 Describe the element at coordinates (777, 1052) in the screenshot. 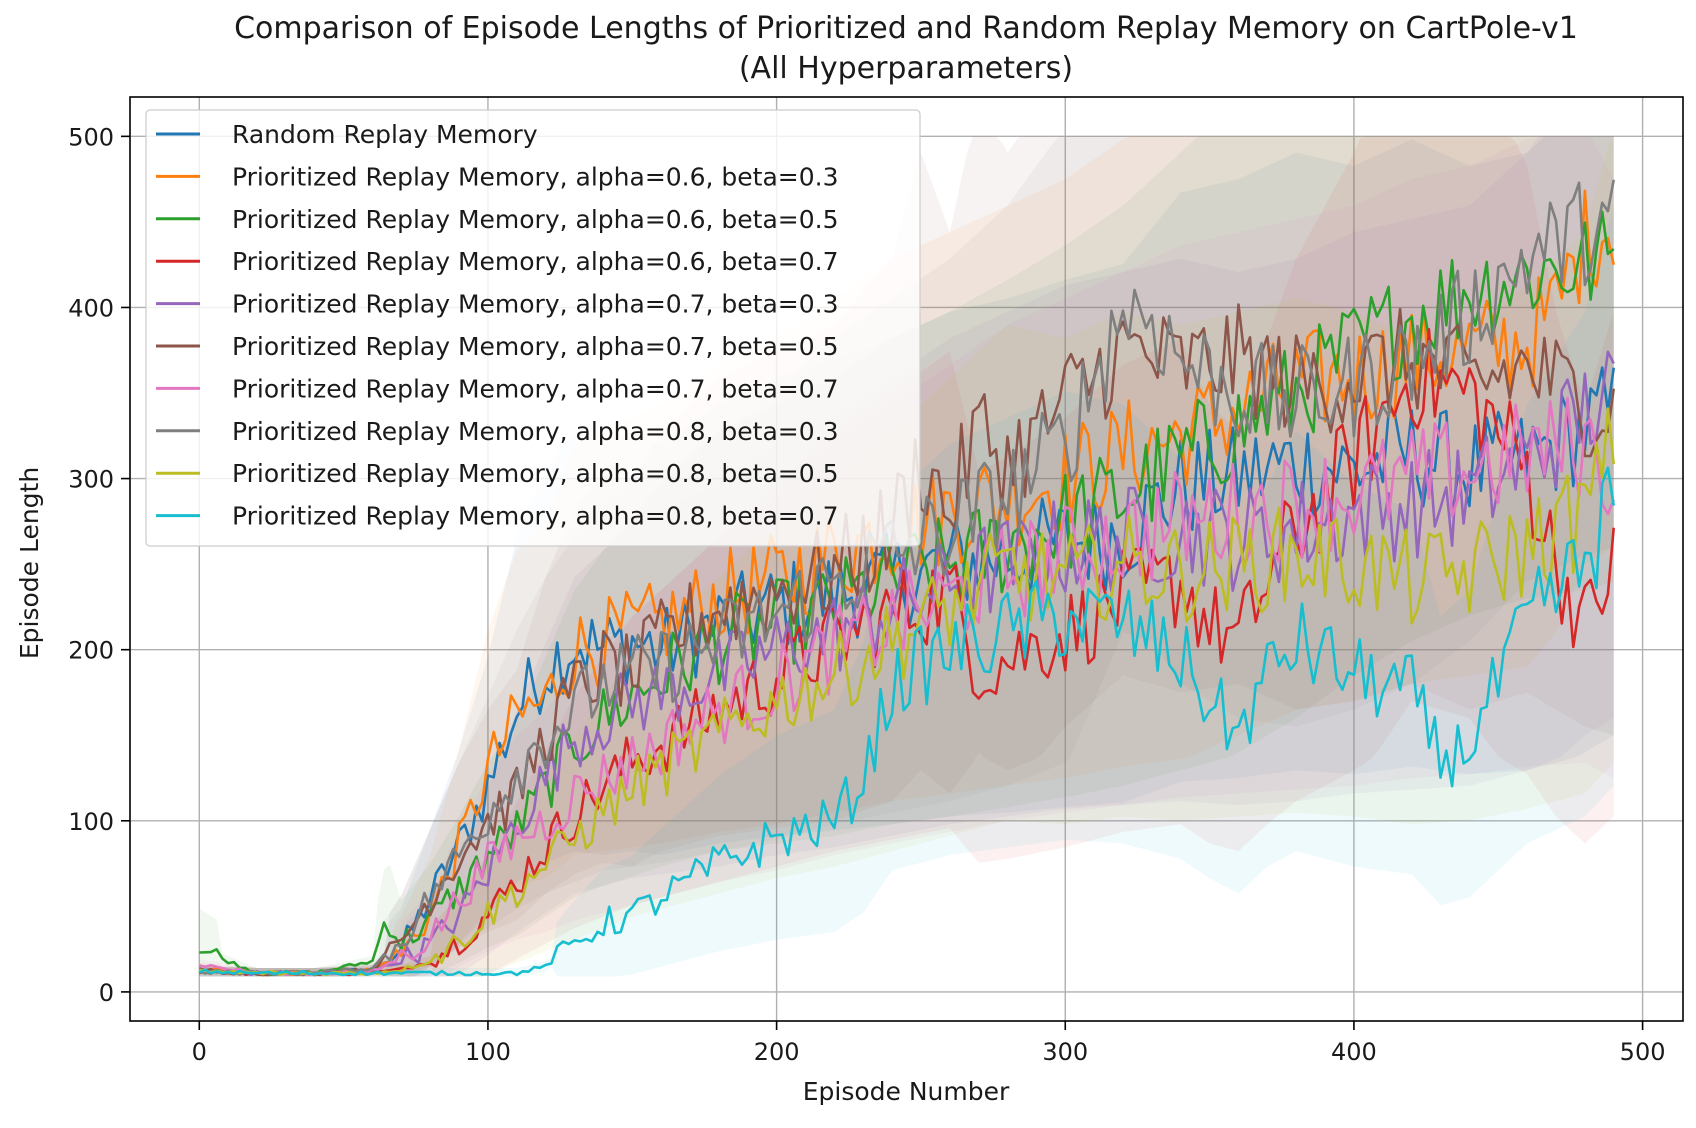

I see `x-tick-label: 200` at that location.